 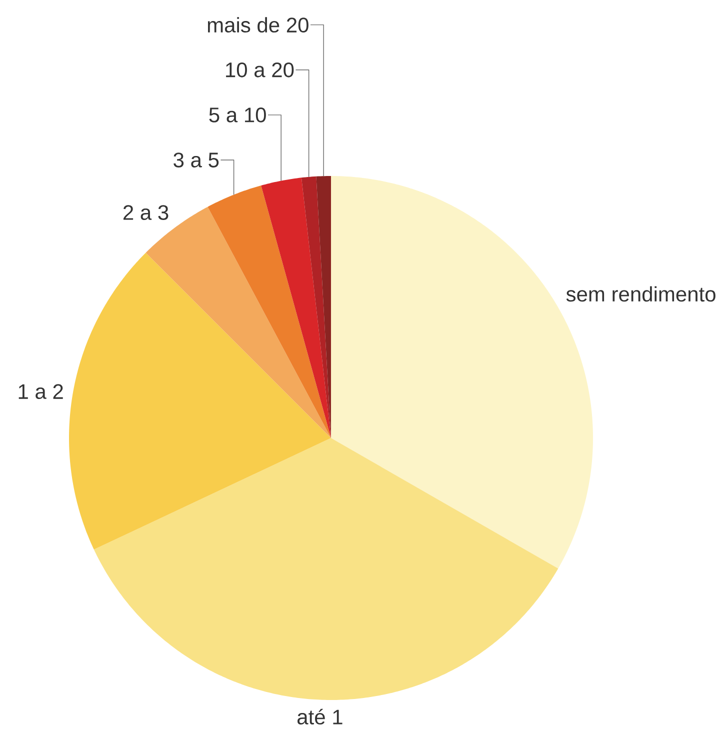 What do you see at coordinates (145, 212) in the screenshot?
I see `slice-label: 2 a 3` at bounding box center [145, 212].